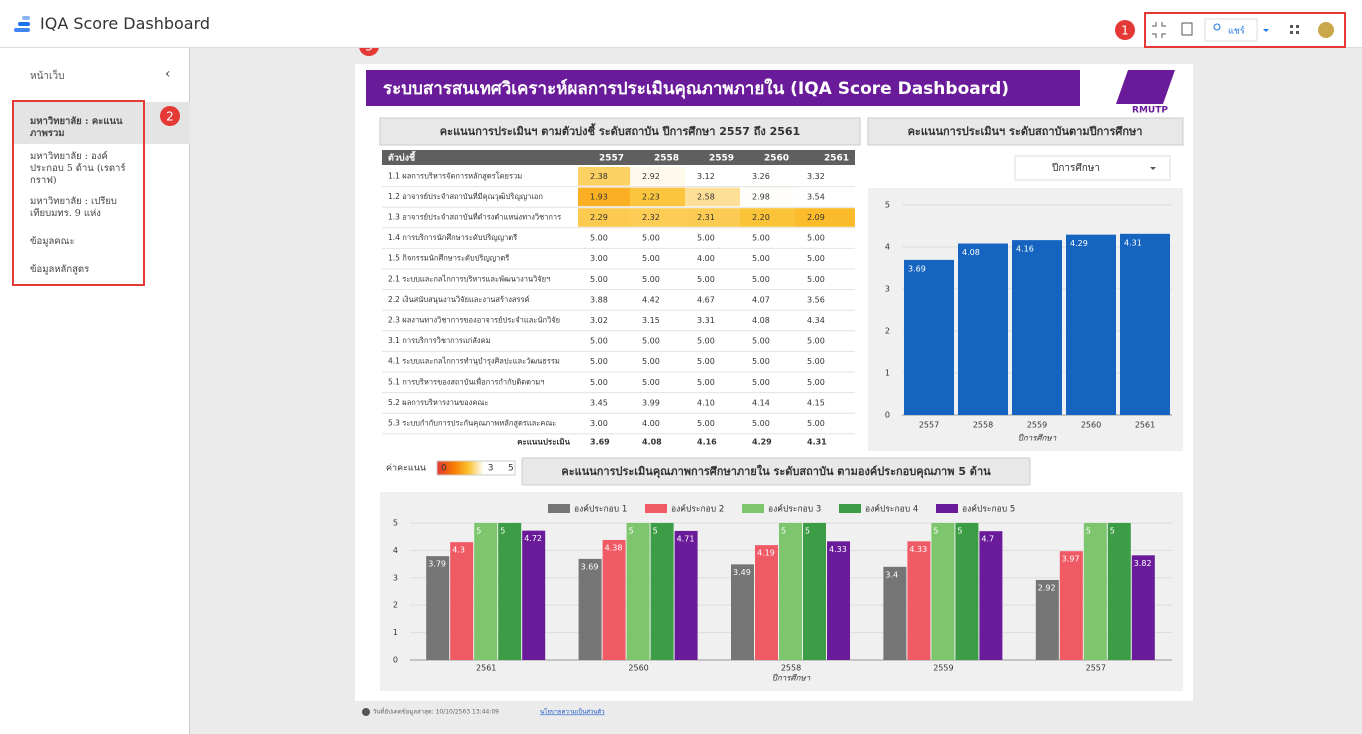 The image size is (1362, 734). I want to click on highlight-box, so click(1245, 30).